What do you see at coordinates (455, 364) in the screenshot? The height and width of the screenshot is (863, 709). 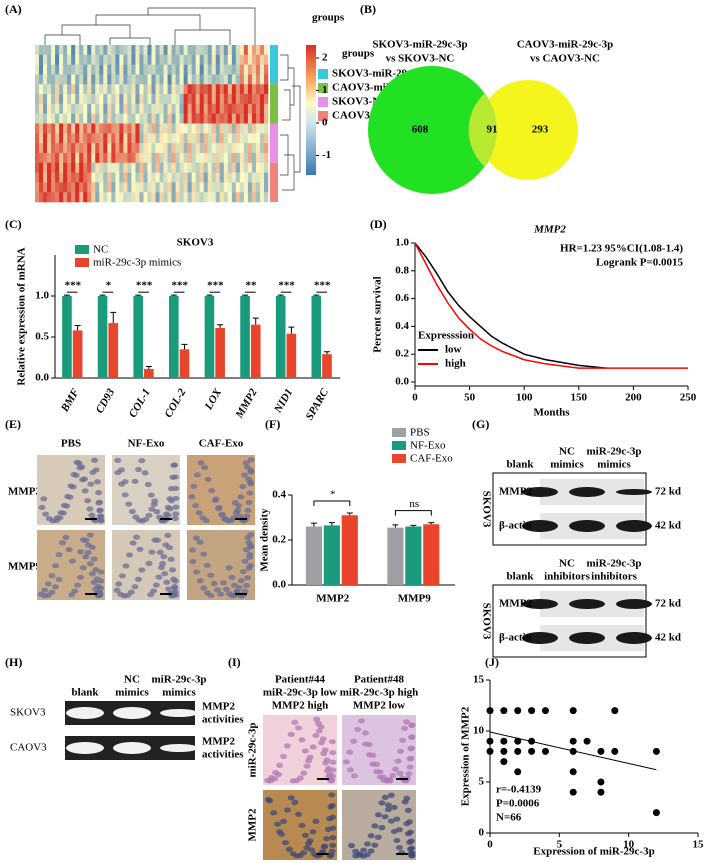 I see `legend-label: high` at bounding box center [455, 364].